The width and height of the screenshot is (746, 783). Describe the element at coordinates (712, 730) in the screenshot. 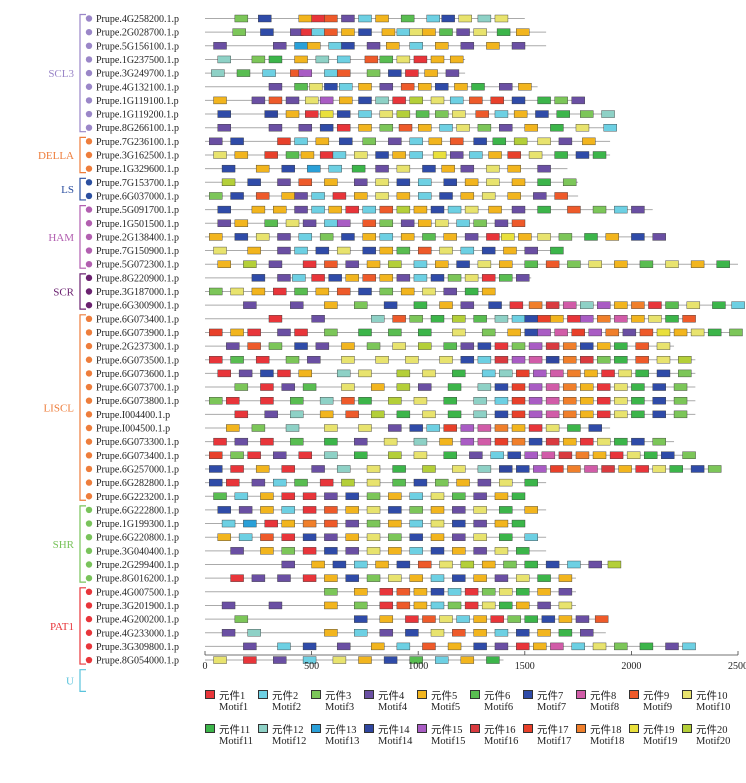

I see `legend-label-cn: 元件20` at that location.